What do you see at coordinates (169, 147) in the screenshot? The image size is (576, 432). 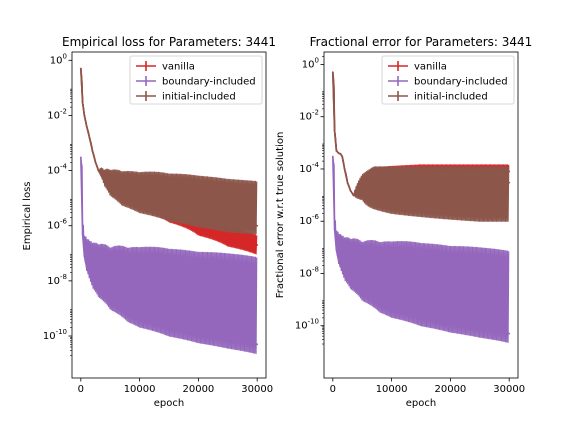 I see `series-line-initial-included` at bounding box center [169, 147].